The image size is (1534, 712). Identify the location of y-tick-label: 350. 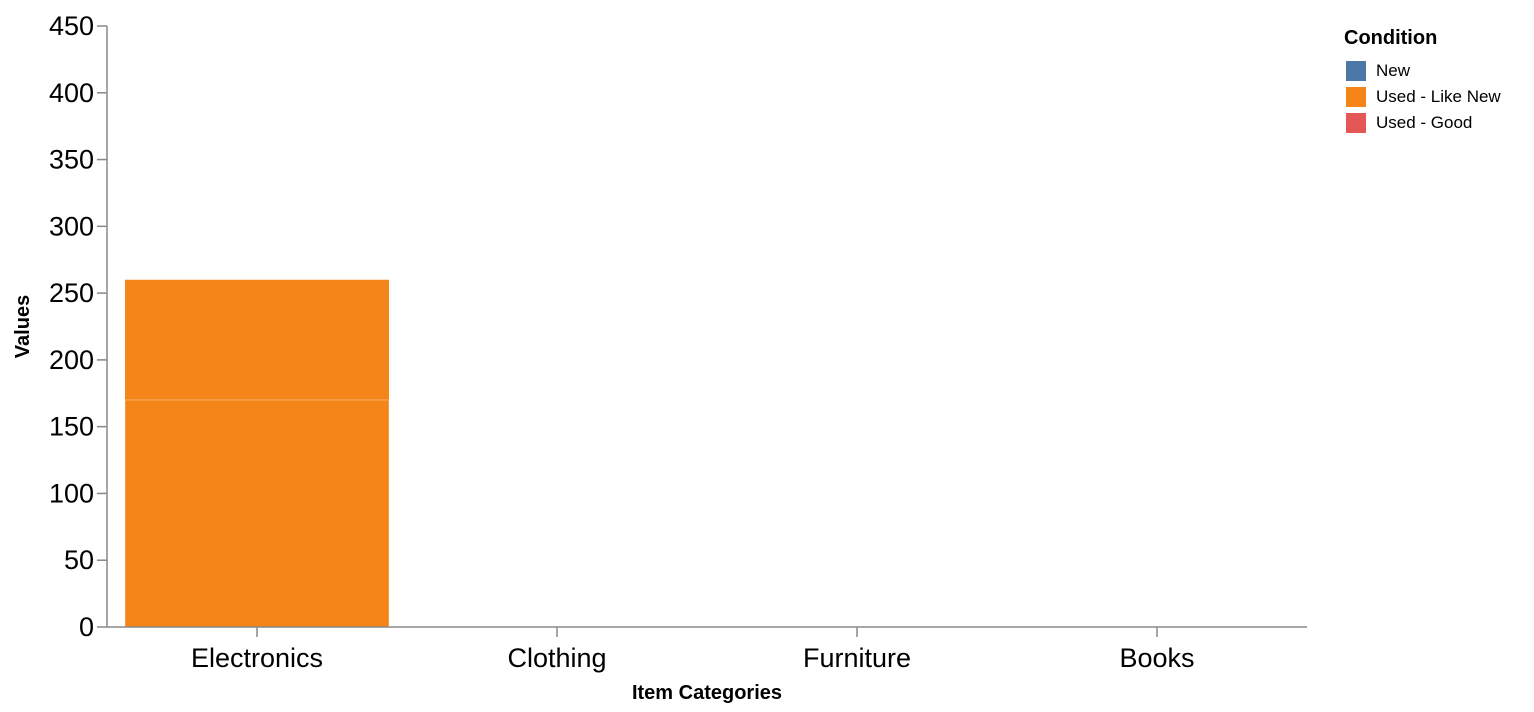
(71, 160).